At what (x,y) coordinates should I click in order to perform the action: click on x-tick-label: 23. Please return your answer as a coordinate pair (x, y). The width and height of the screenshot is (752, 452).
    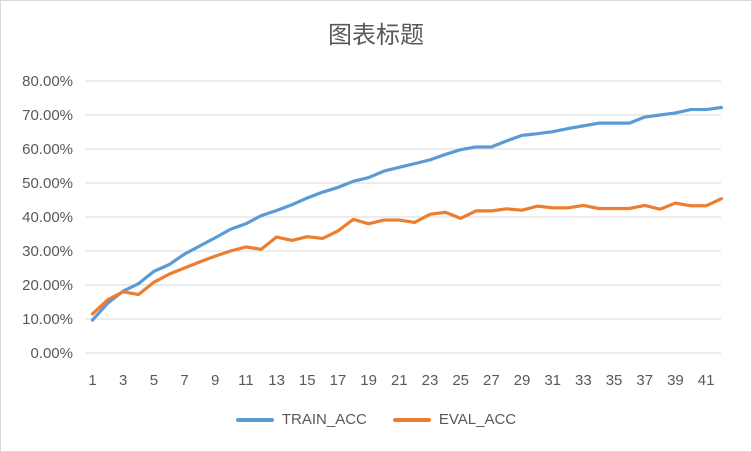
    Looking at the image, I should click on (430, 380).